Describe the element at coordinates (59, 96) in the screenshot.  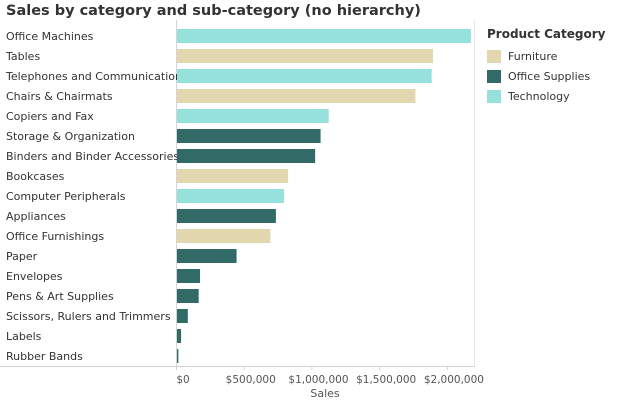
I see `category-label-chairs-chairmats: Chairs & Chairmats` at that location.